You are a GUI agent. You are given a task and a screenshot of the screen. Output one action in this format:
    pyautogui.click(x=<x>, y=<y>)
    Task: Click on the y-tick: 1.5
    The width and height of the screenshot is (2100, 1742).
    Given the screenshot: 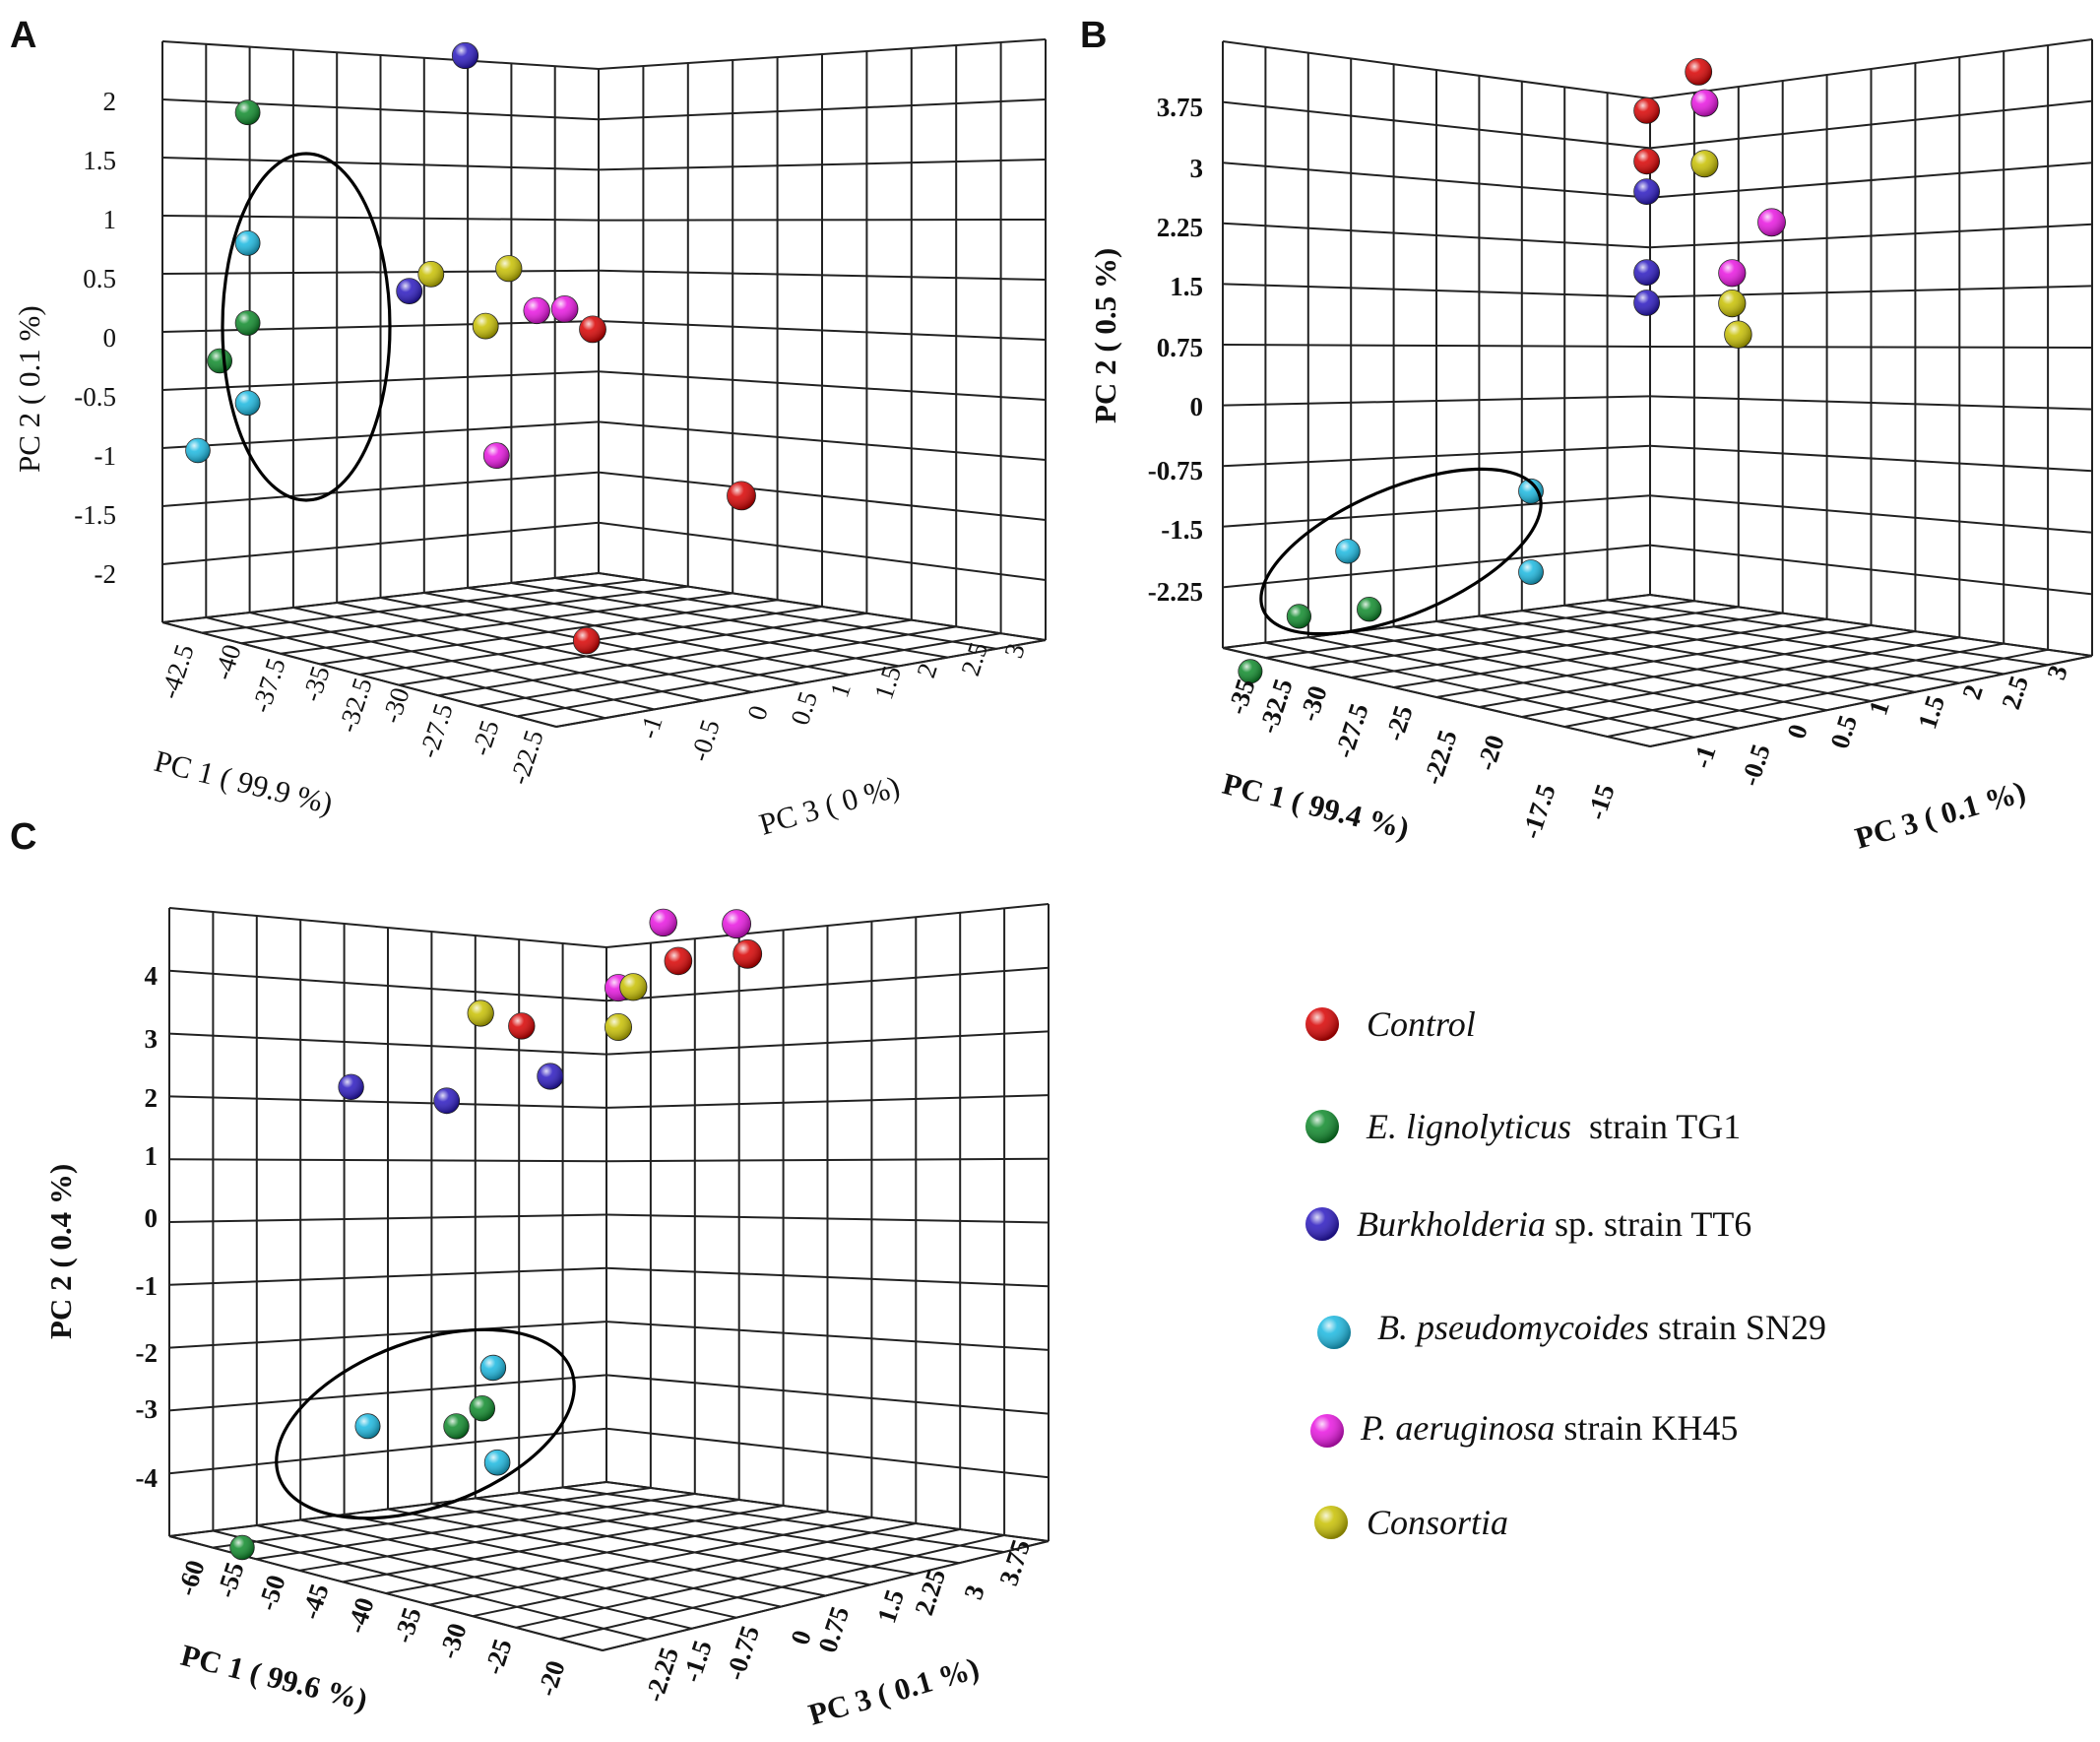 What is the action you would take?
    pyautogui.click(x=100, y=161)
    